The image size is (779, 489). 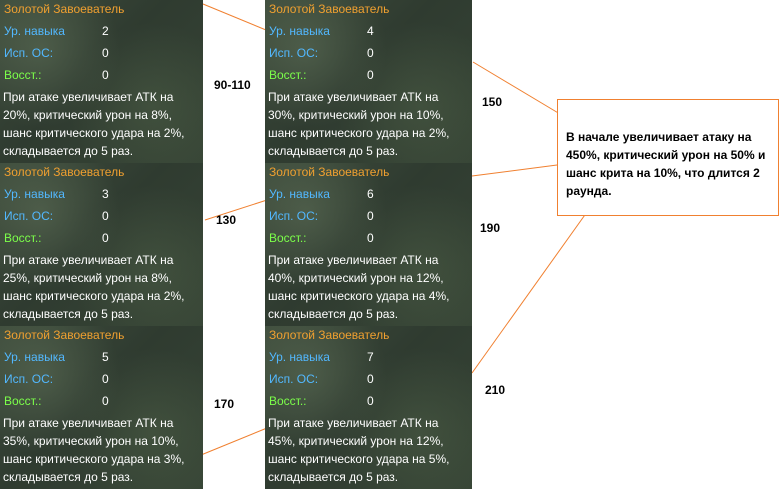 What do you see at coordinates (370, 194) in the screenshot?
I see `skill-level-value: 6` at bounding box center [370, 194].